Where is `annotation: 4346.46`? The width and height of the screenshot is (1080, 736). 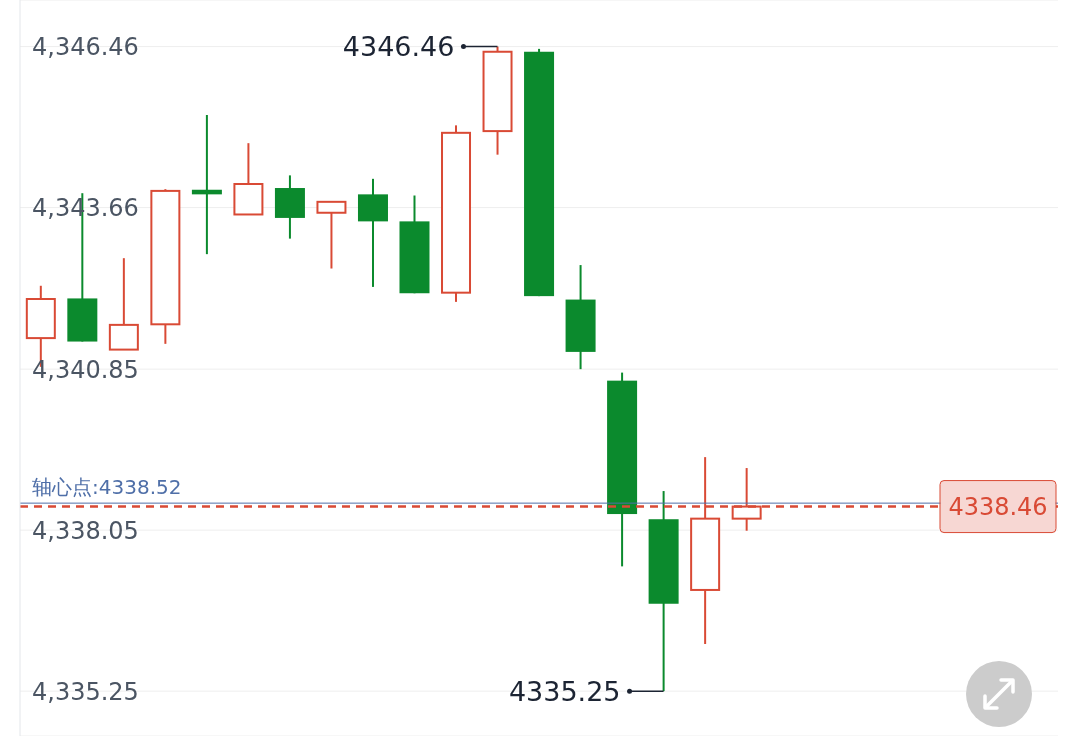 annotation: 4346.46 is located at coordinates (398, 47).